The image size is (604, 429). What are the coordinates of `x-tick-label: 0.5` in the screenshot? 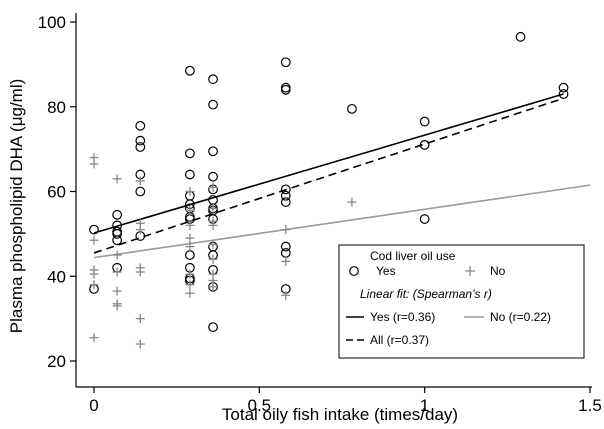 It's located at (260, 405).